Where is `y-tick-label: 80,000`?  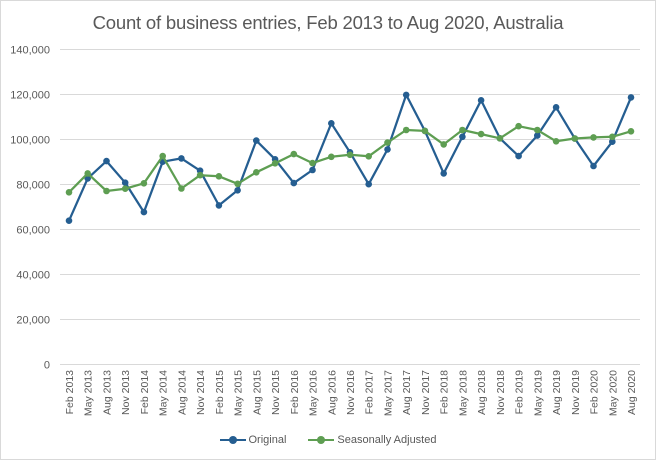 y-tick-label: 80,000 is located at coordinates (33, 186).